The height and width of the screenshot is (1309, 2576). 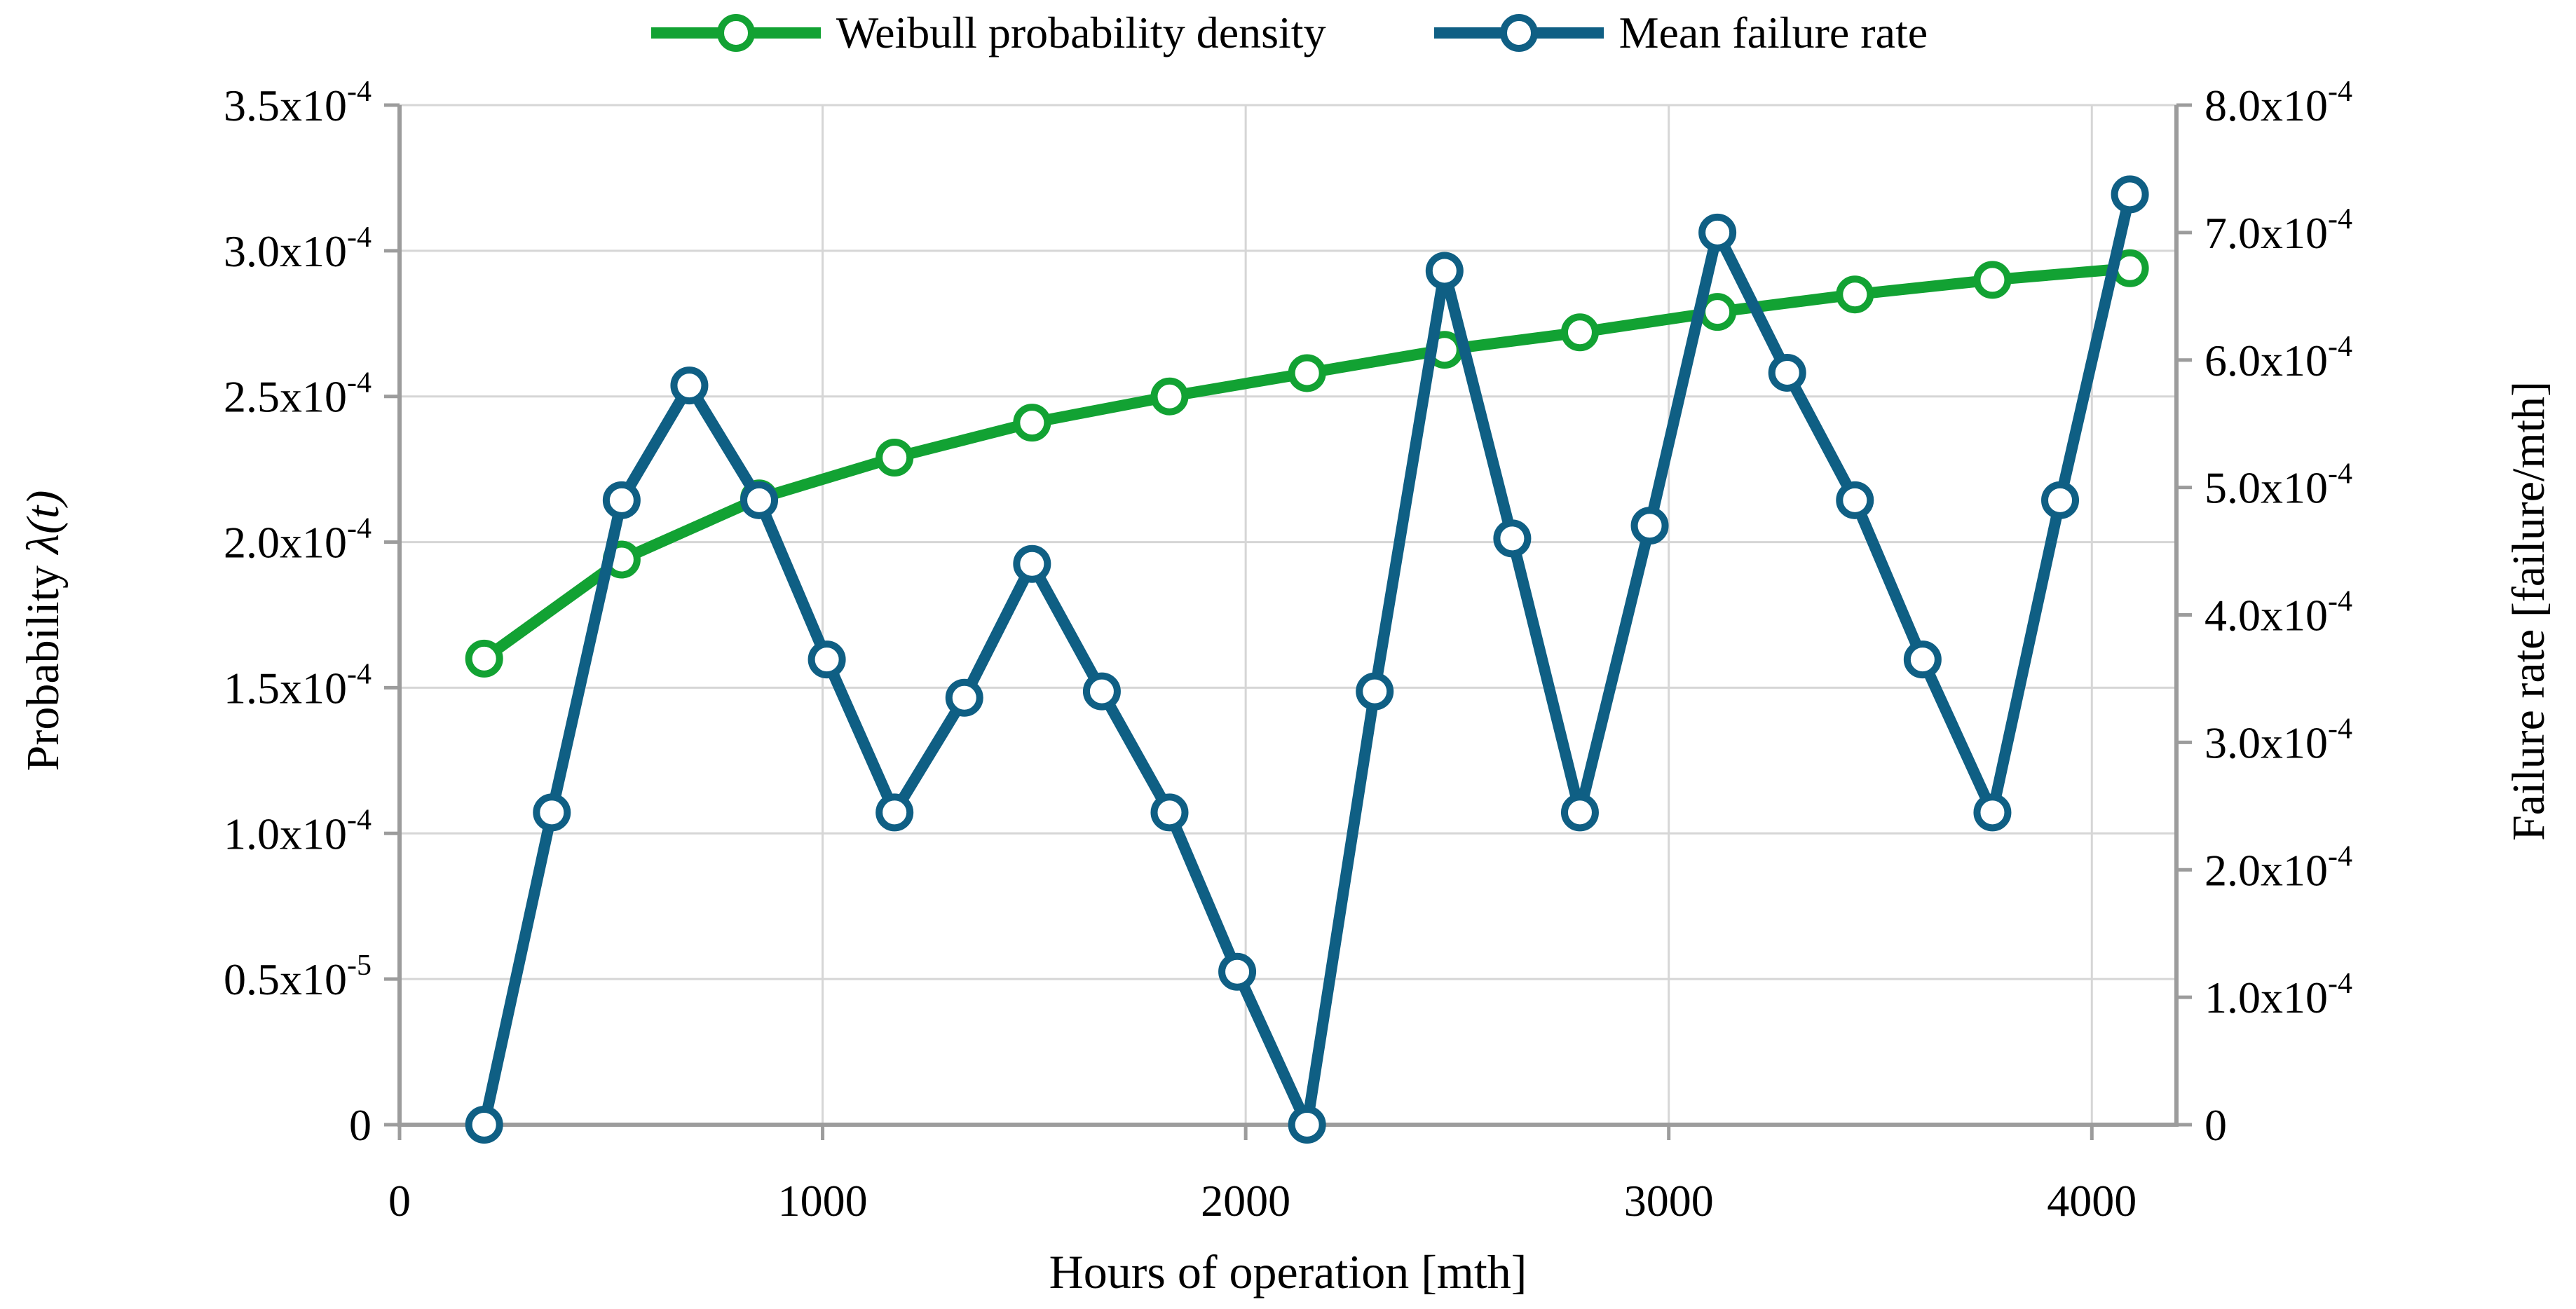 I want to click on left-axis-title-text: Probability, so click(x=43, y=663).